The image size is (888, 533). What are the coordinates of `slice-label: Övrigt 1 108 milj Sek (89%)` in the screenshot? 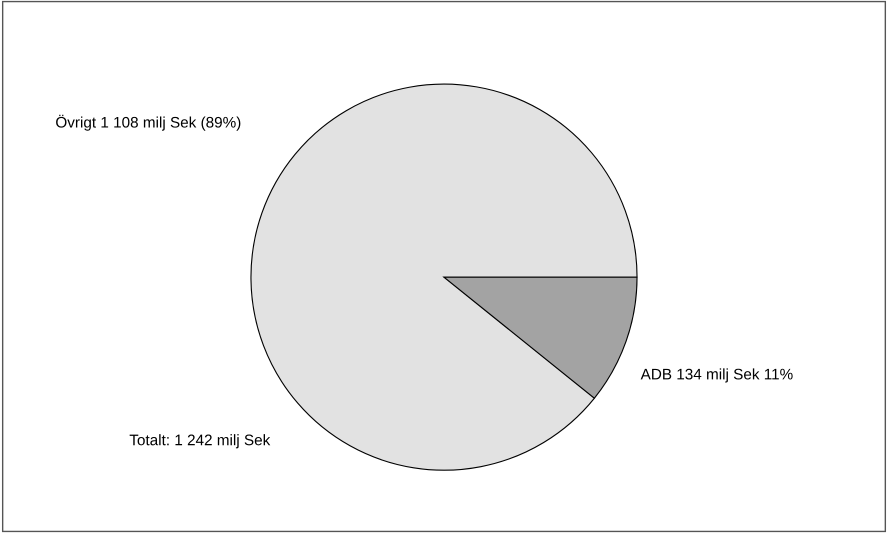 It's located at (148, 122).